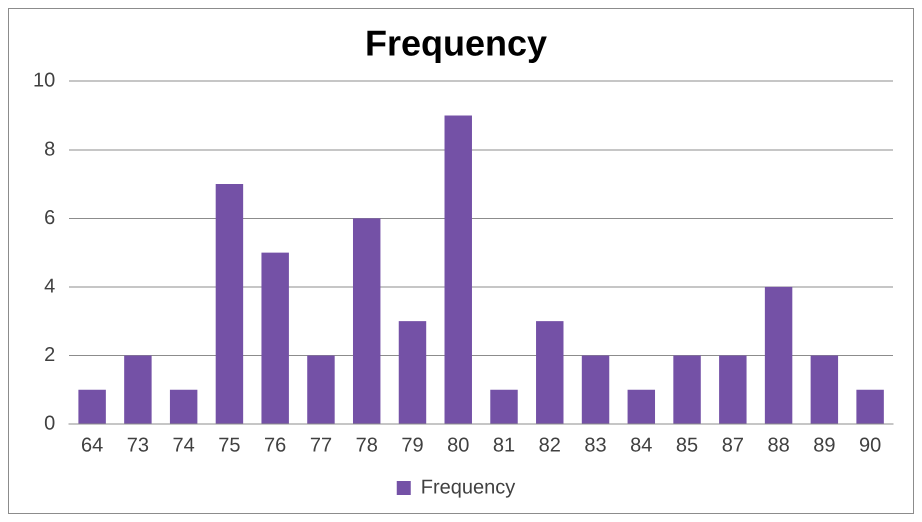 The image size is (922, 522). Describe the element at coordinates (458, 445) in the screenshot. I see `x-tick-label: 80` at that location.